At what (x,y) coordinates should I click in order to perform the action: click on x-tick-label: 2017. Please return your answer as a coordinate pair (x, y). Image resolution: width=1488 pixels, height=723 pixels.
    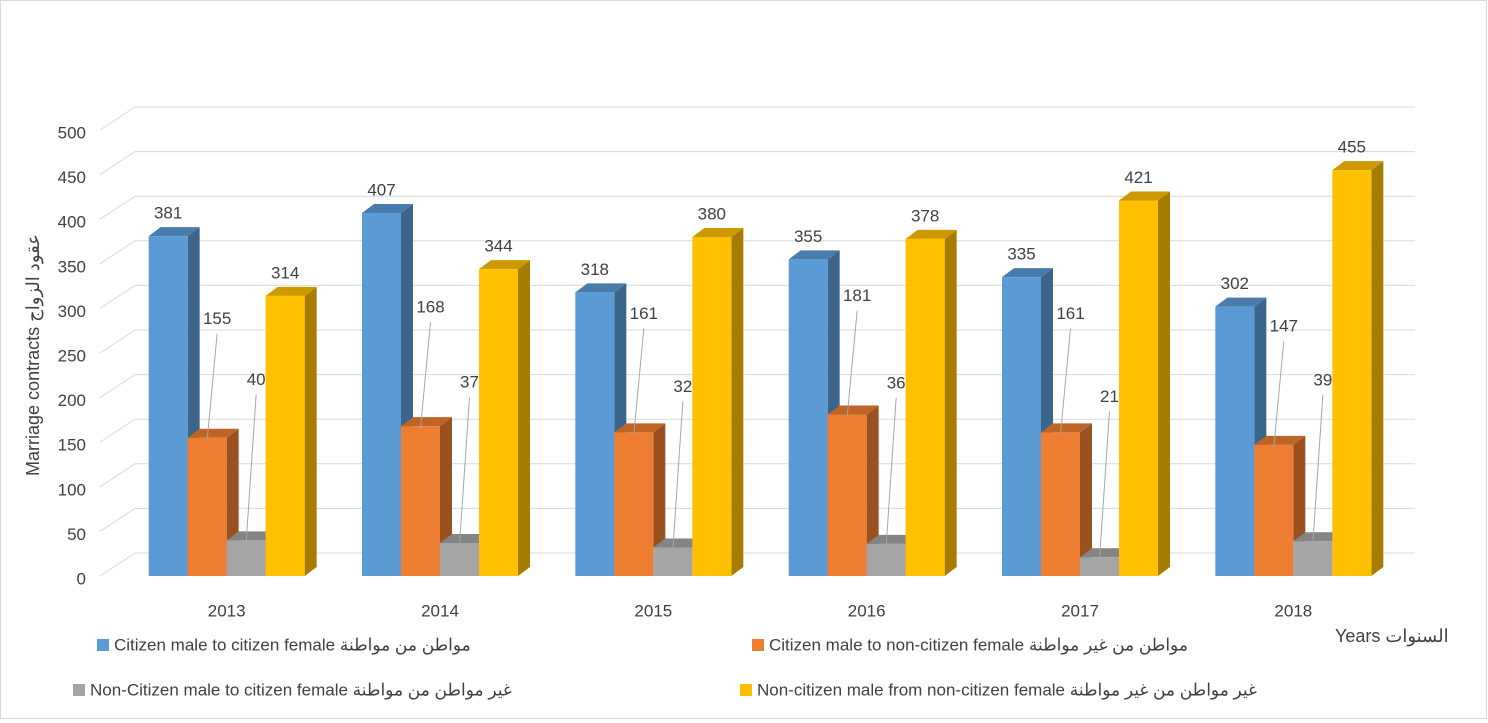
    Looking at the image, I should click on (1080, 610).